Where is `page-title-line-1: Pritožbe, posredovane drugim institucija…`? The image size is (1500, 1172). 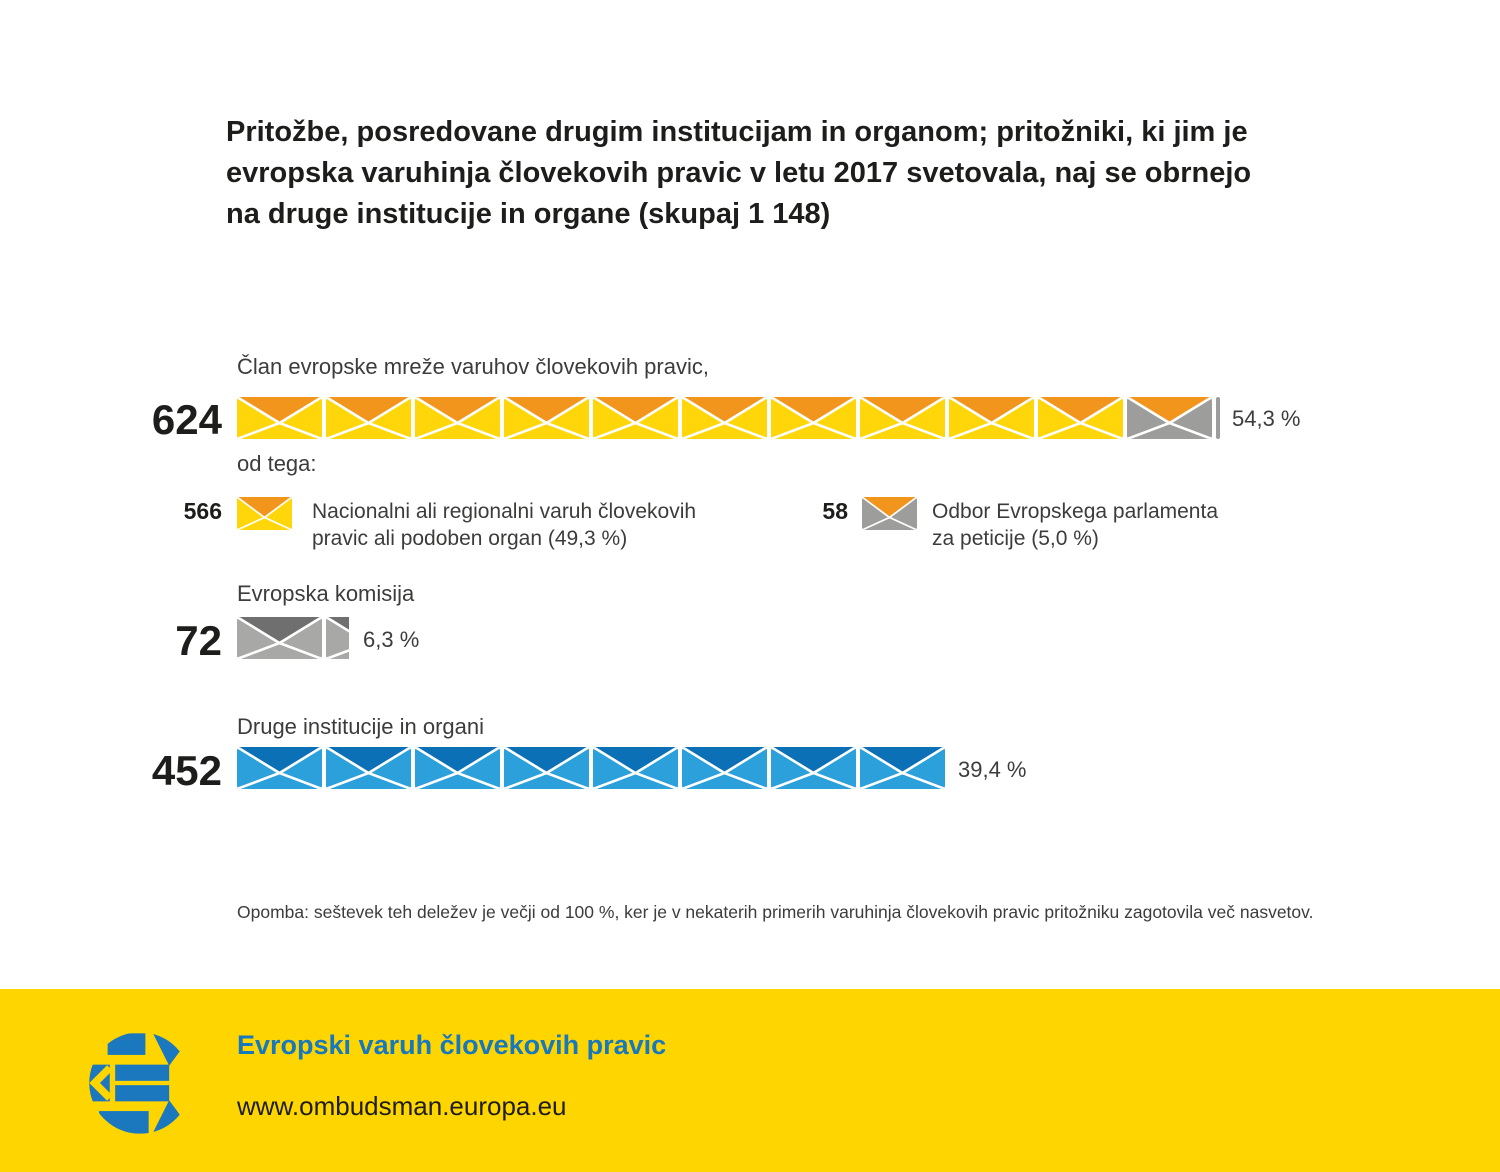 page-title-line-1: Pritožbe, posredovane drugim institucija… is located at coordinates (737, 132).